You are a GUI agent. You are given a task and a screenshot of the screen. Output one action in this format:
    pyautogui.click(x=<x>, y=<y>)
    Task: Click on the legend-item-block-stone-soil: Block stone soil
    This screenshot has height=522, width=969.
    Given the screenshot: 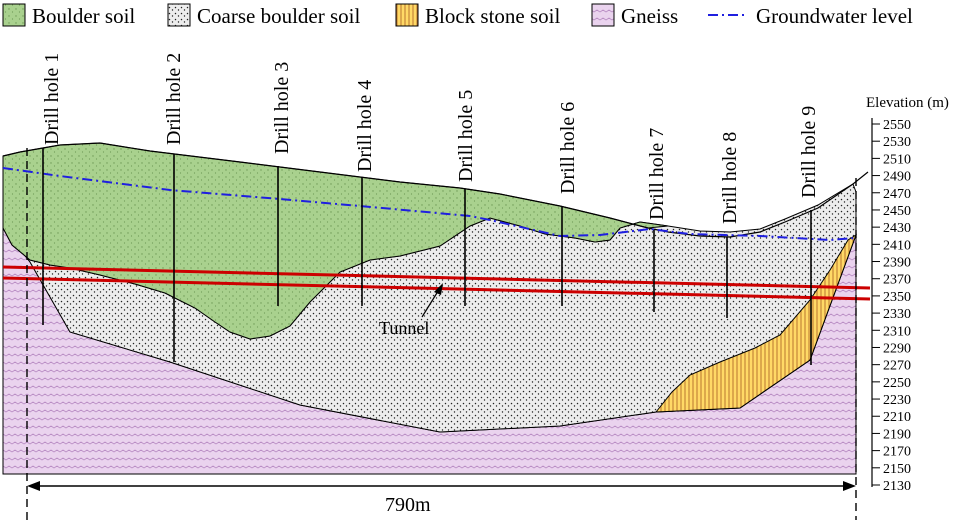 What is the action you would take?
    pyautogui.click(x=477, y=15)
    